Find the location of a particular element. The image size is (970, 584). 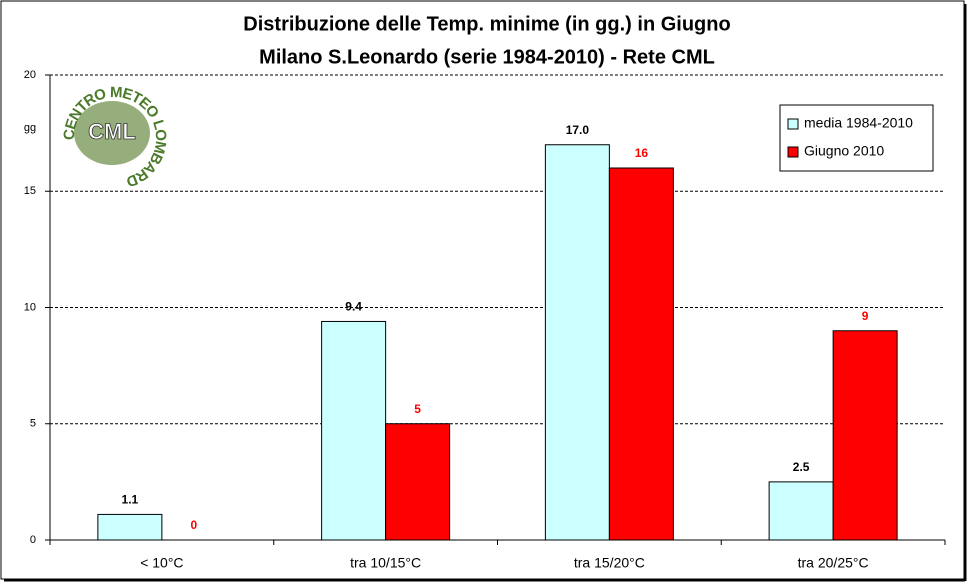

value-label: 16 is located at coordinates (642, 153).